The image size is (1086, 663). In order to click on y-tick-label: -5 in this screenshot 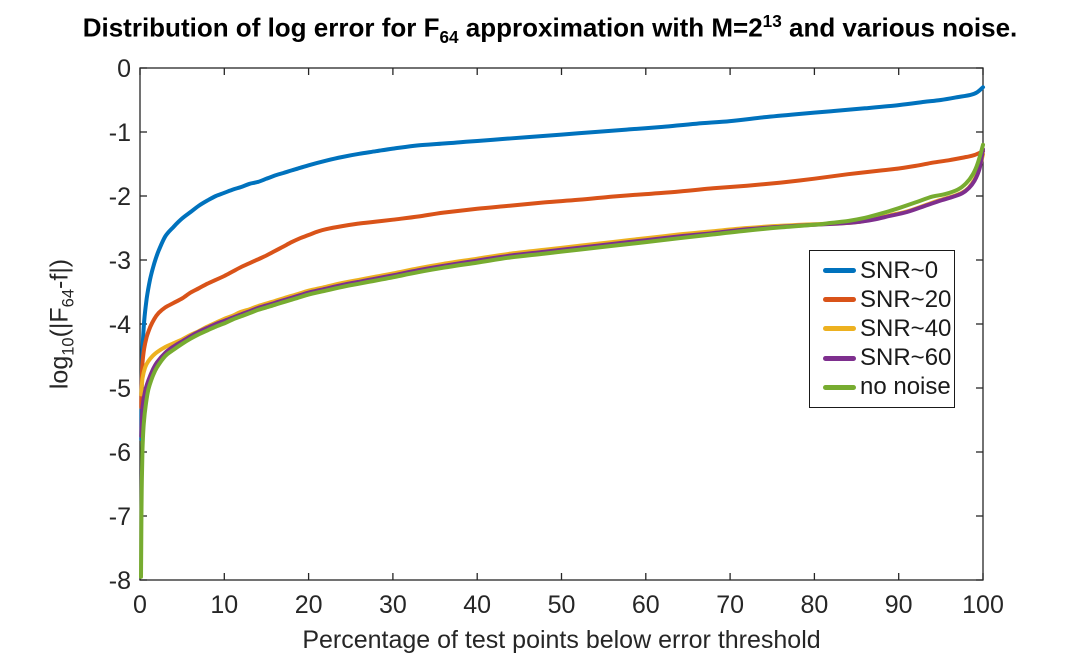, I will do `click(120, 389)`.